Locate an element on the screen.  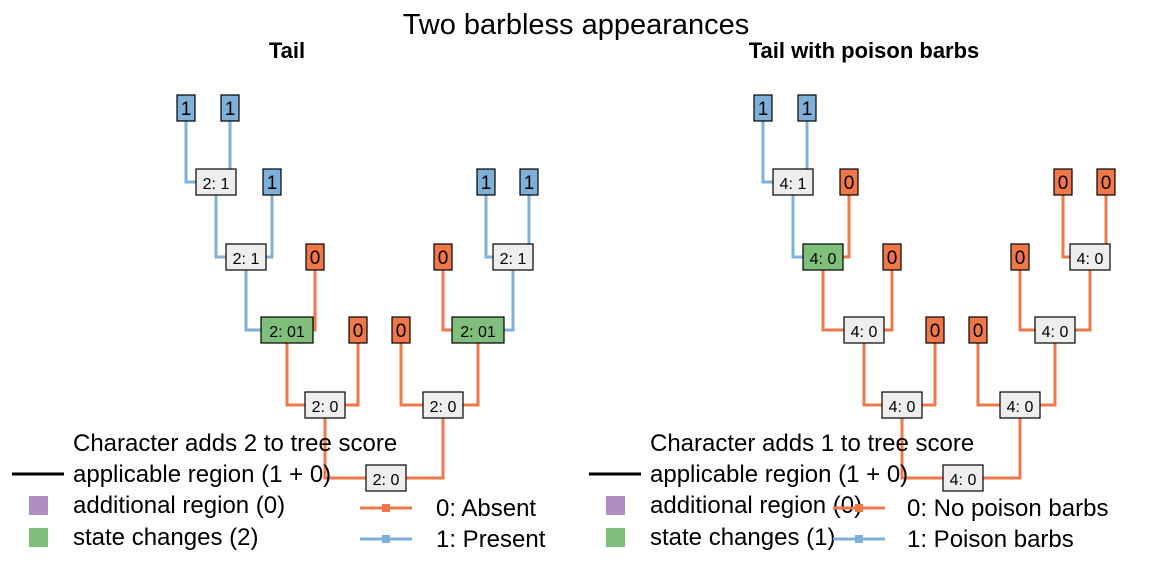
legend-score-text: Character adds 2 to tree score is located at coordinates (235, 443).